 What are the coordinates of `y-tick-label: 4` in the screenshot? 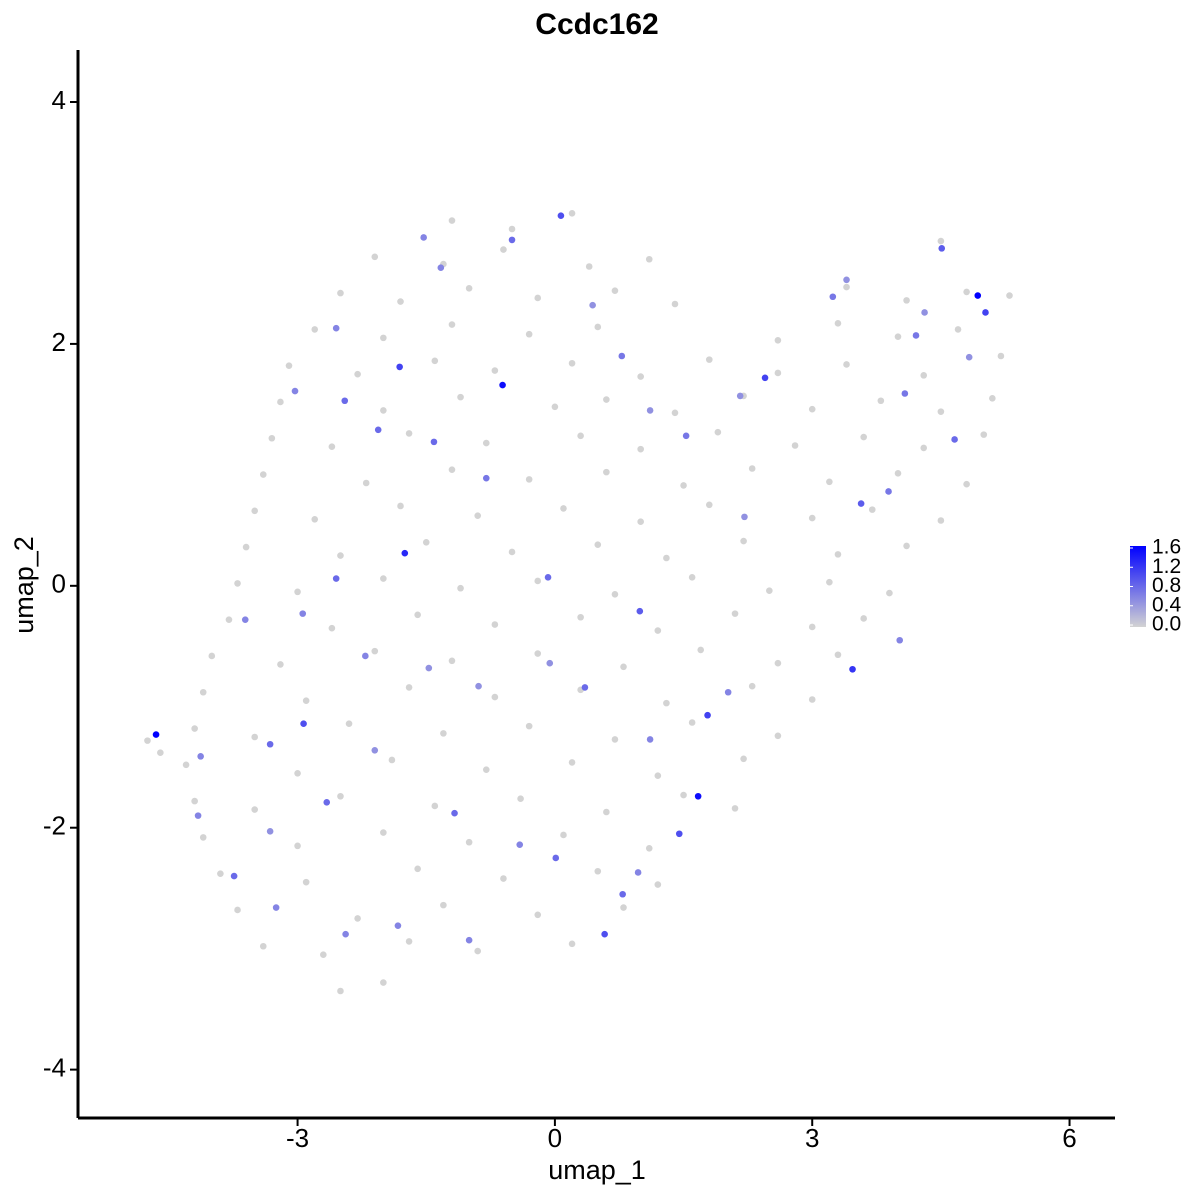 It's located at (59, 100).